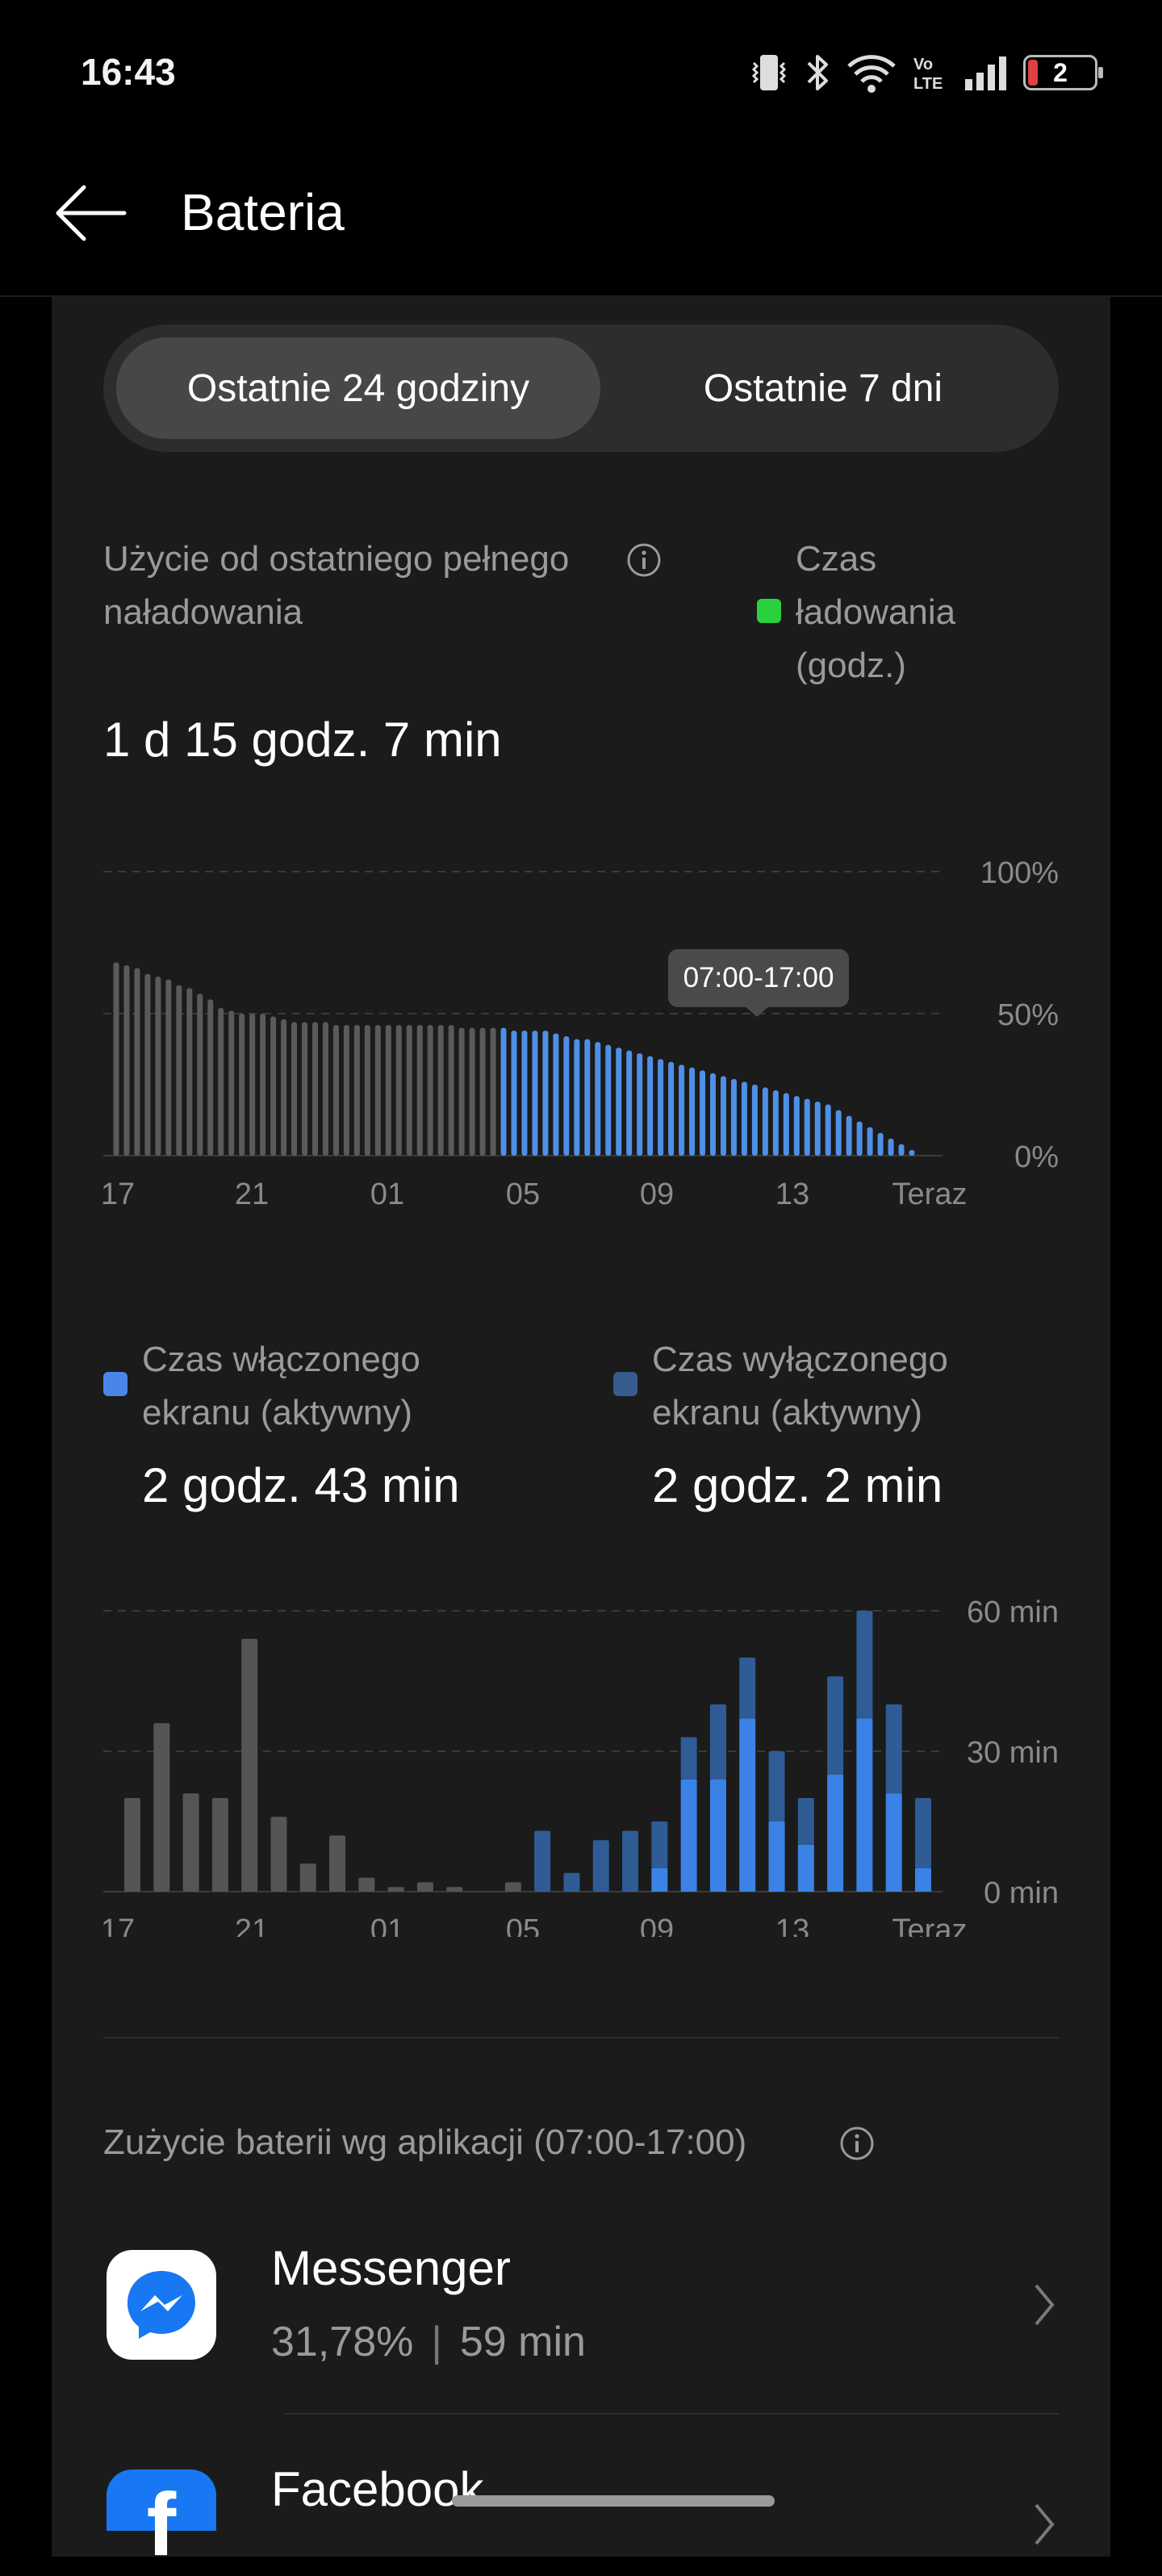  Describe the element at coordinates (281, 1386) in the screenshot. I see `screen-on-label: Czas włączonego ekranu (aktywny)` at that location.